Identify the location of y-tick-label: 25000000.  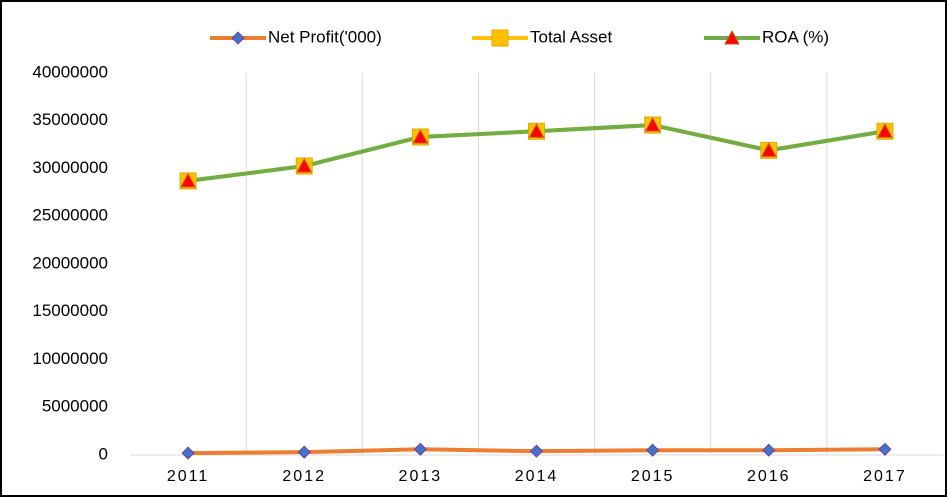
(70, 215).